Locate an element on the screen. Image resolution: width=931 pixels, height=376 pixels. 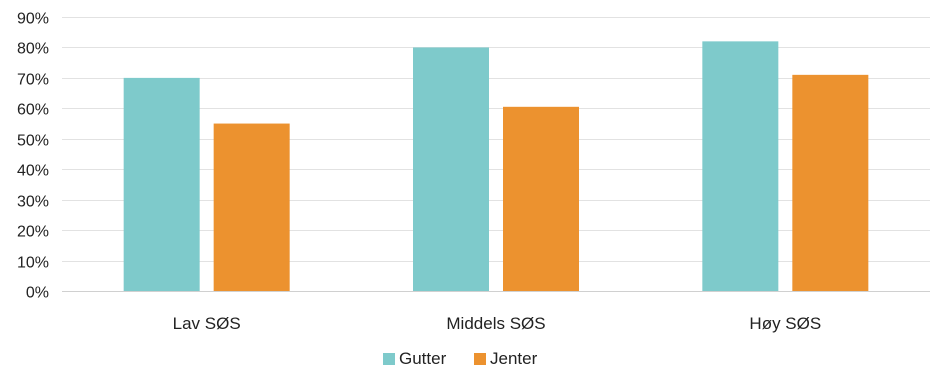
x-category-label: Lav SØS is located at coordinates (207, 323).